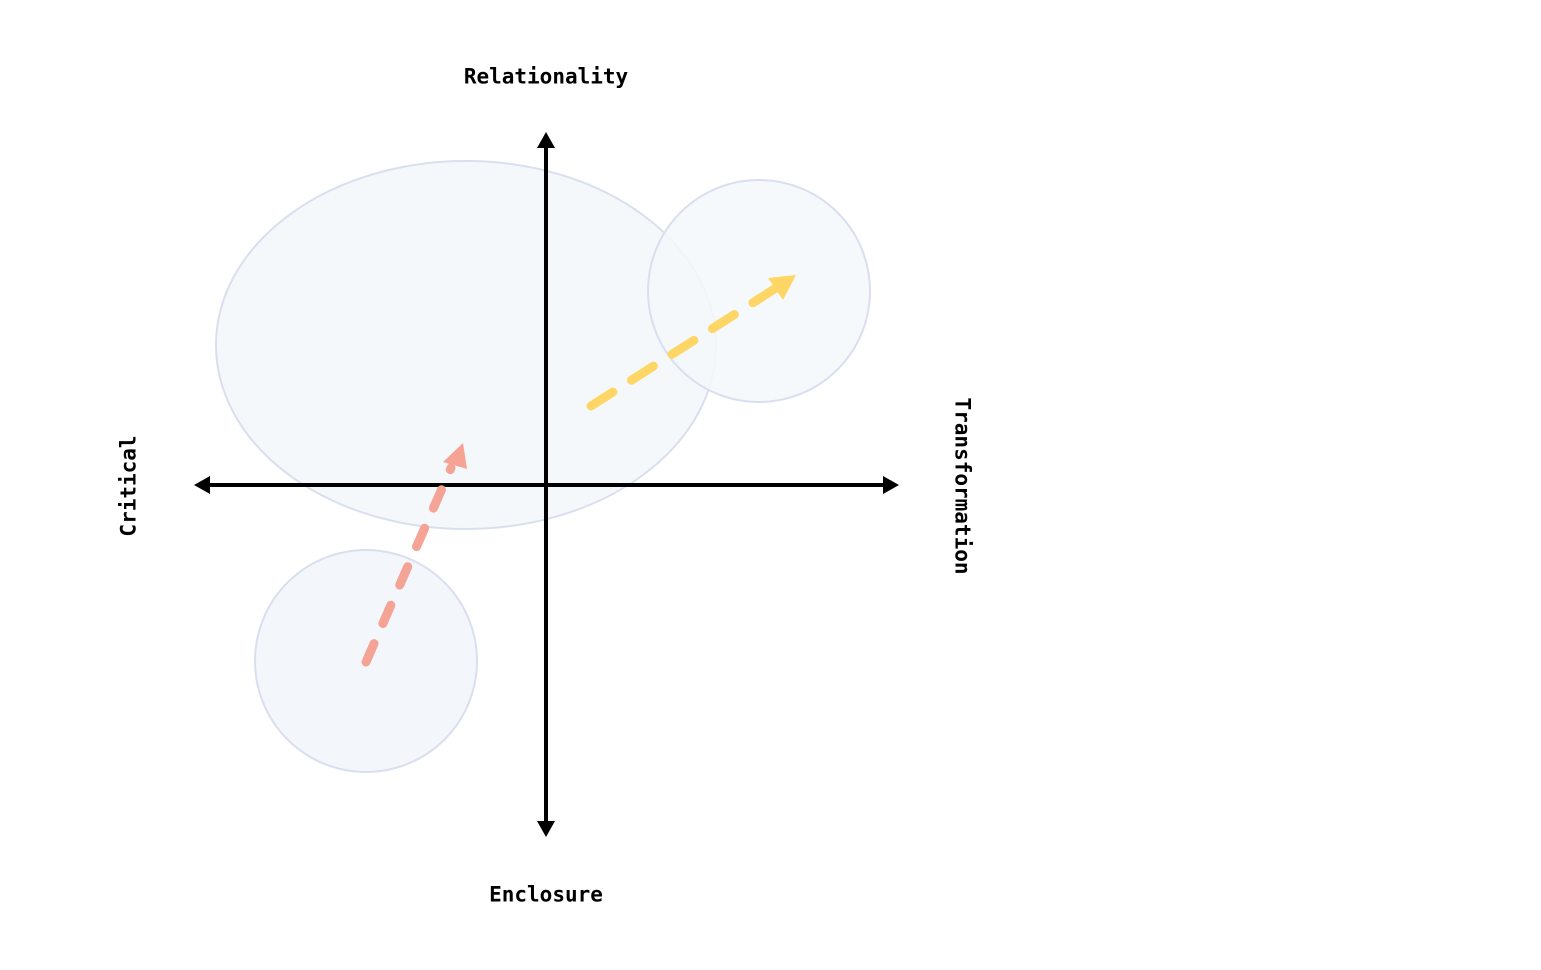  Describe the element at coordinates (546, 76) in the screenshot. I see `axis-label-top: Relationality` at that location.